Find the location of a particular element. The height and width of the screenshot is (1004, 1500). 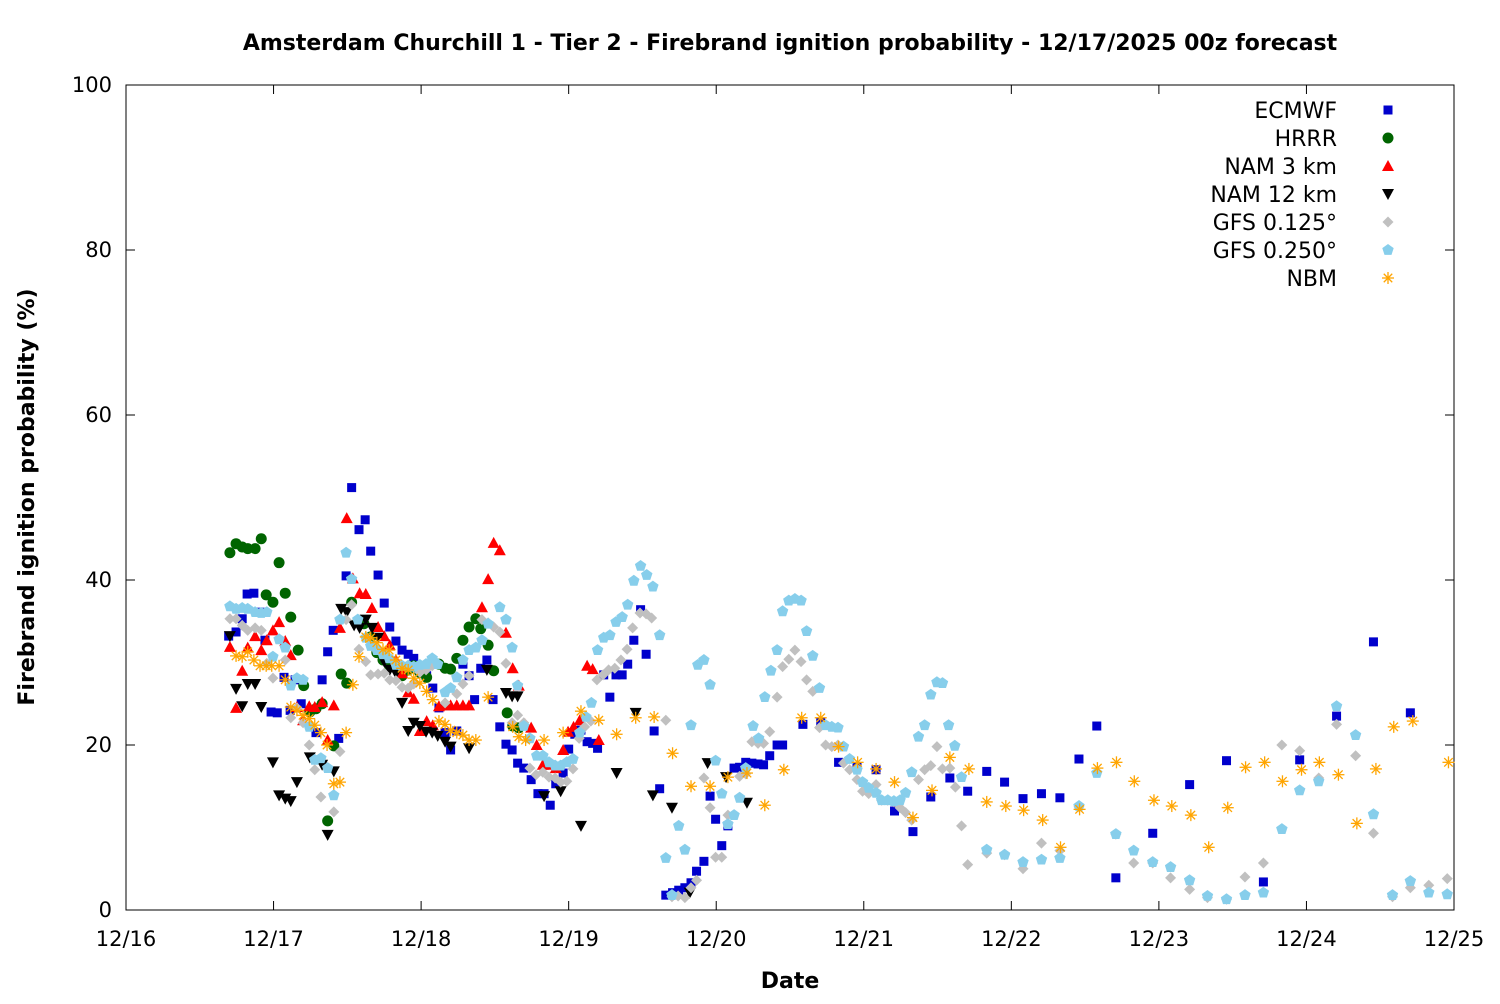

legend-marker-hrrr is located at coordinates (1388, 138).